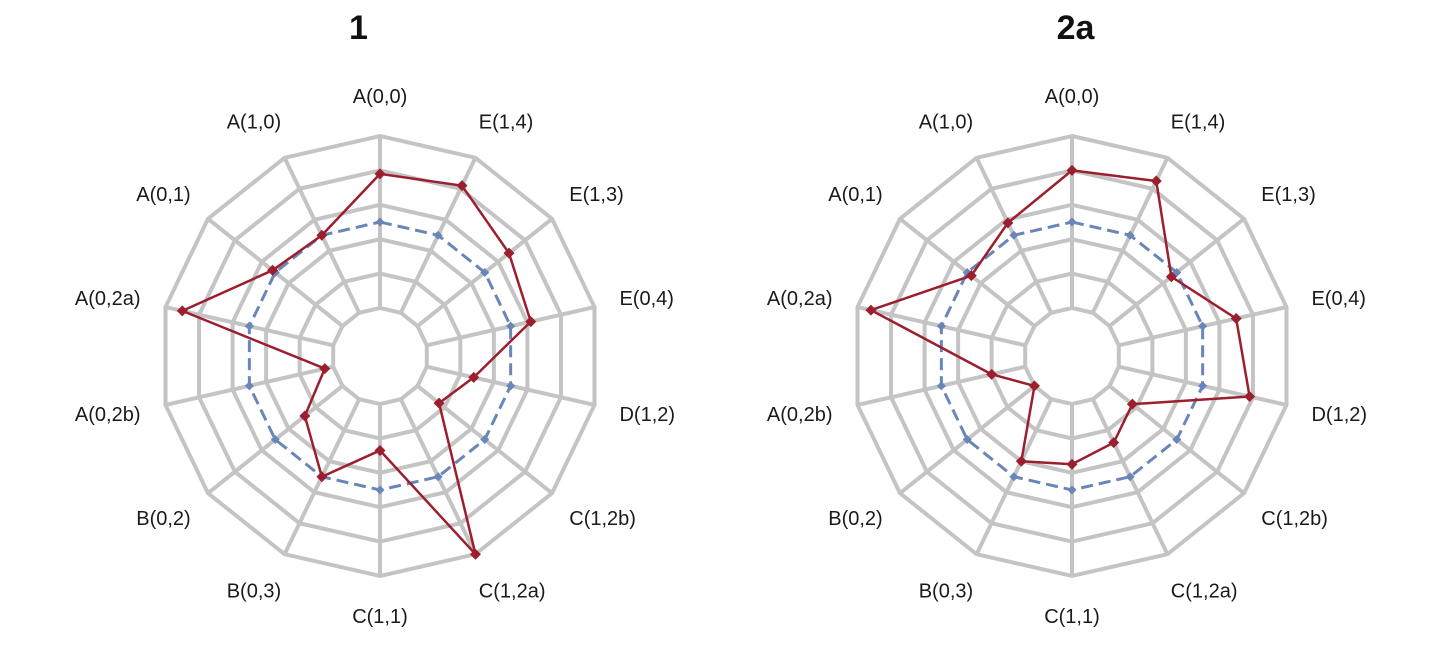 This screenshot has width=1434, height=656. I want to click on chart-title: 2a, so click(1075, 28).